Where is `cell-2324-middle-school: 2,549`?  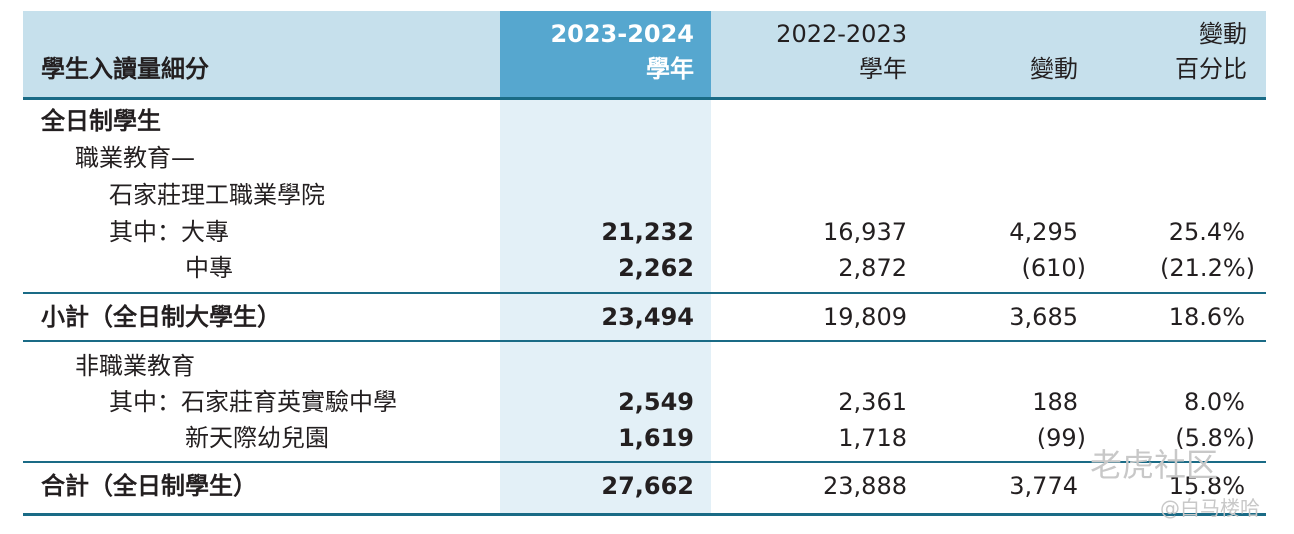 cell-2324-middle-school: 2,549 is located at coordinates (656, 402).